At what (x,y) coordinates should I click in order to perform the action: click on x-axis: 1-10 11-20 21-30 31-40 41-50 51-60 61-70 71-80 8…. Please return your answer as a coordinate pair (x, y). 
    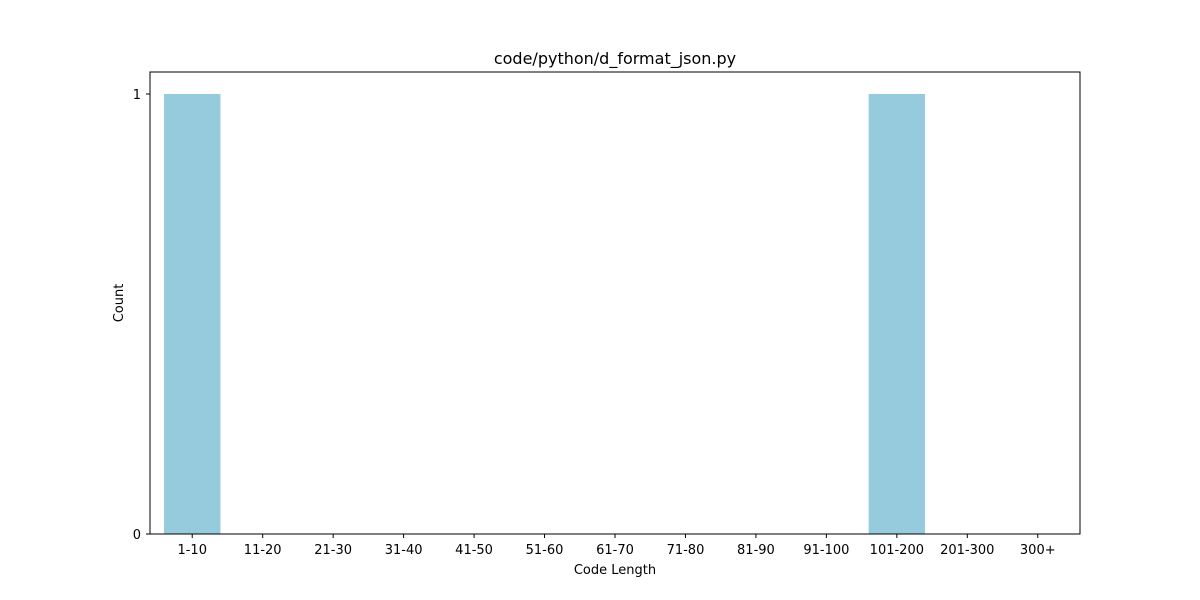
    Looking at the image, I should click on (616, 546).